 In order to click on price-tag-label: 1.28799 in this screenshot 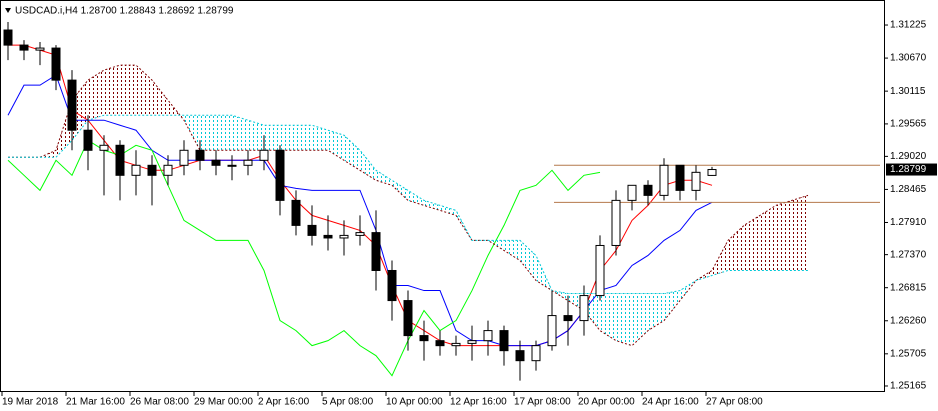, I will do `click(908, 169)`.